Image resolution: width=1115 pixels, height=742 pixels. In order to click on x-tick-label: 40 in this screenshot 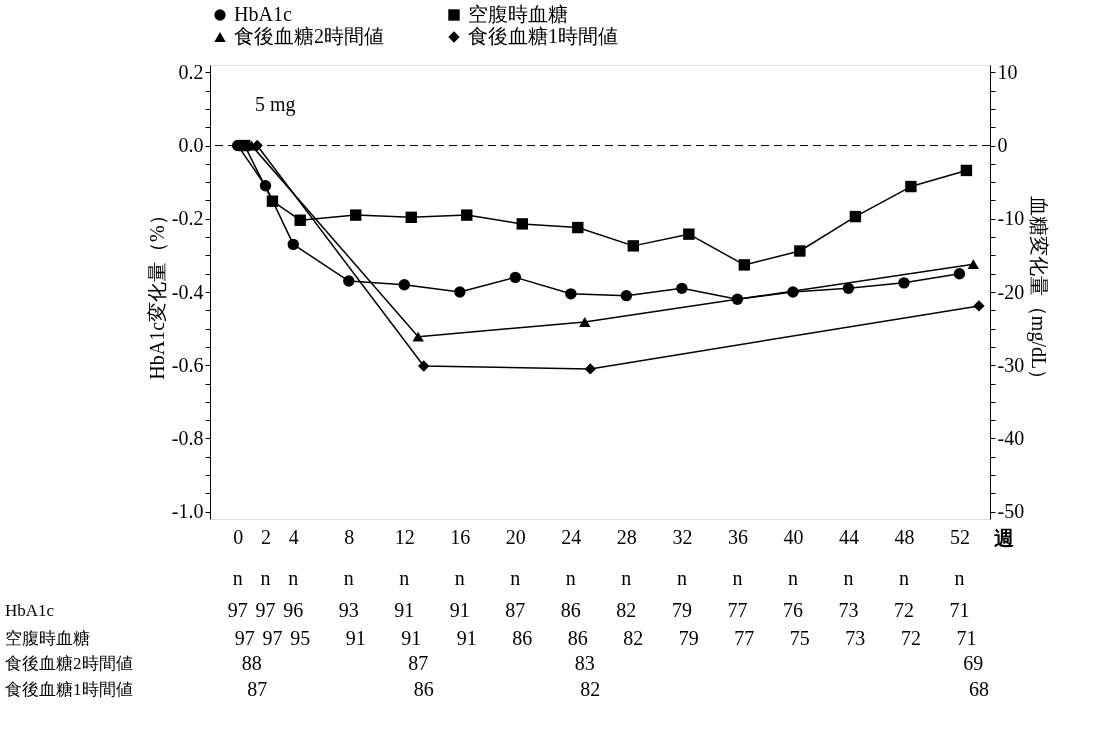, I will do `click(793, 536)`.